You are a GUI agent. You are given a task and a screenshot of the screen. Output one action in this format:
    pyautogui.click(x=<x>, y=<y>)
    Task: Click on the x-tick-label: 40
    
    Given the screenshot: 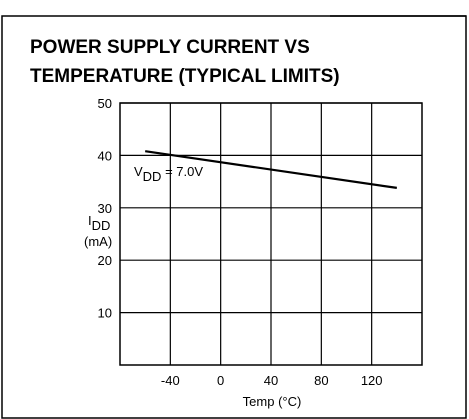 What is the action you would take?
    pyautogui.click(x=271, y=380)
    